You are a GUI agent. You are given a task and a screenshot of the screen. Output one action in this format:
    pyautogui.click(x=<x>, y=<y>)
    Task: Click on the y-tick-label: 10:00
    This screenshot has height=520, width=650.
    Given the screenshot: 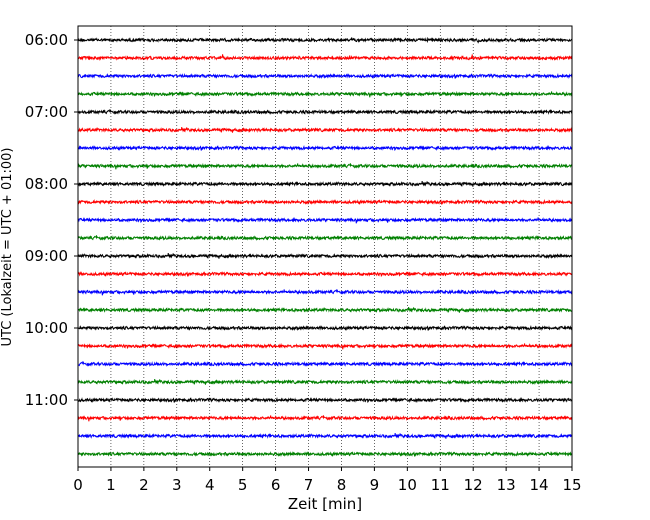 What is the action you would take?
    pyautogui.click(x=46, y=328)
    